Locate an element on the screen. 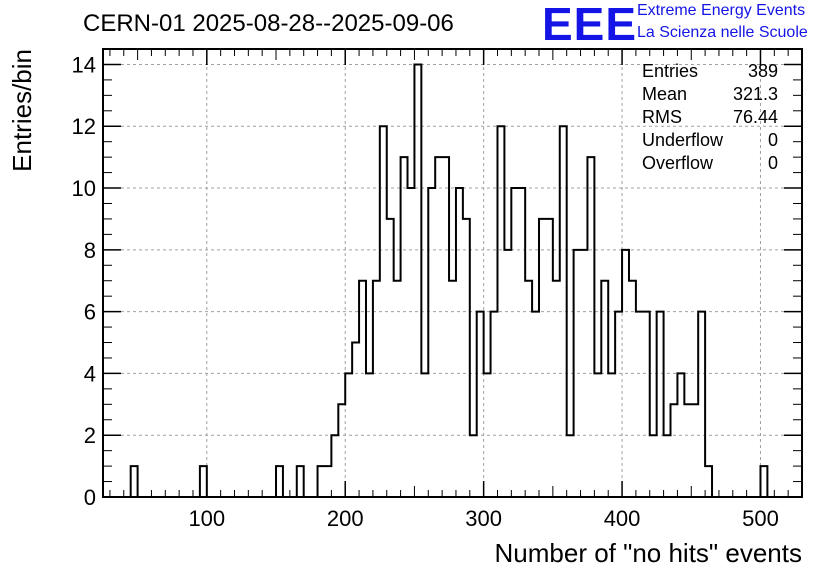 The height and width of the screenshot is (572, 836). y-tick-label: 12 is located at coordinates (84, 126).